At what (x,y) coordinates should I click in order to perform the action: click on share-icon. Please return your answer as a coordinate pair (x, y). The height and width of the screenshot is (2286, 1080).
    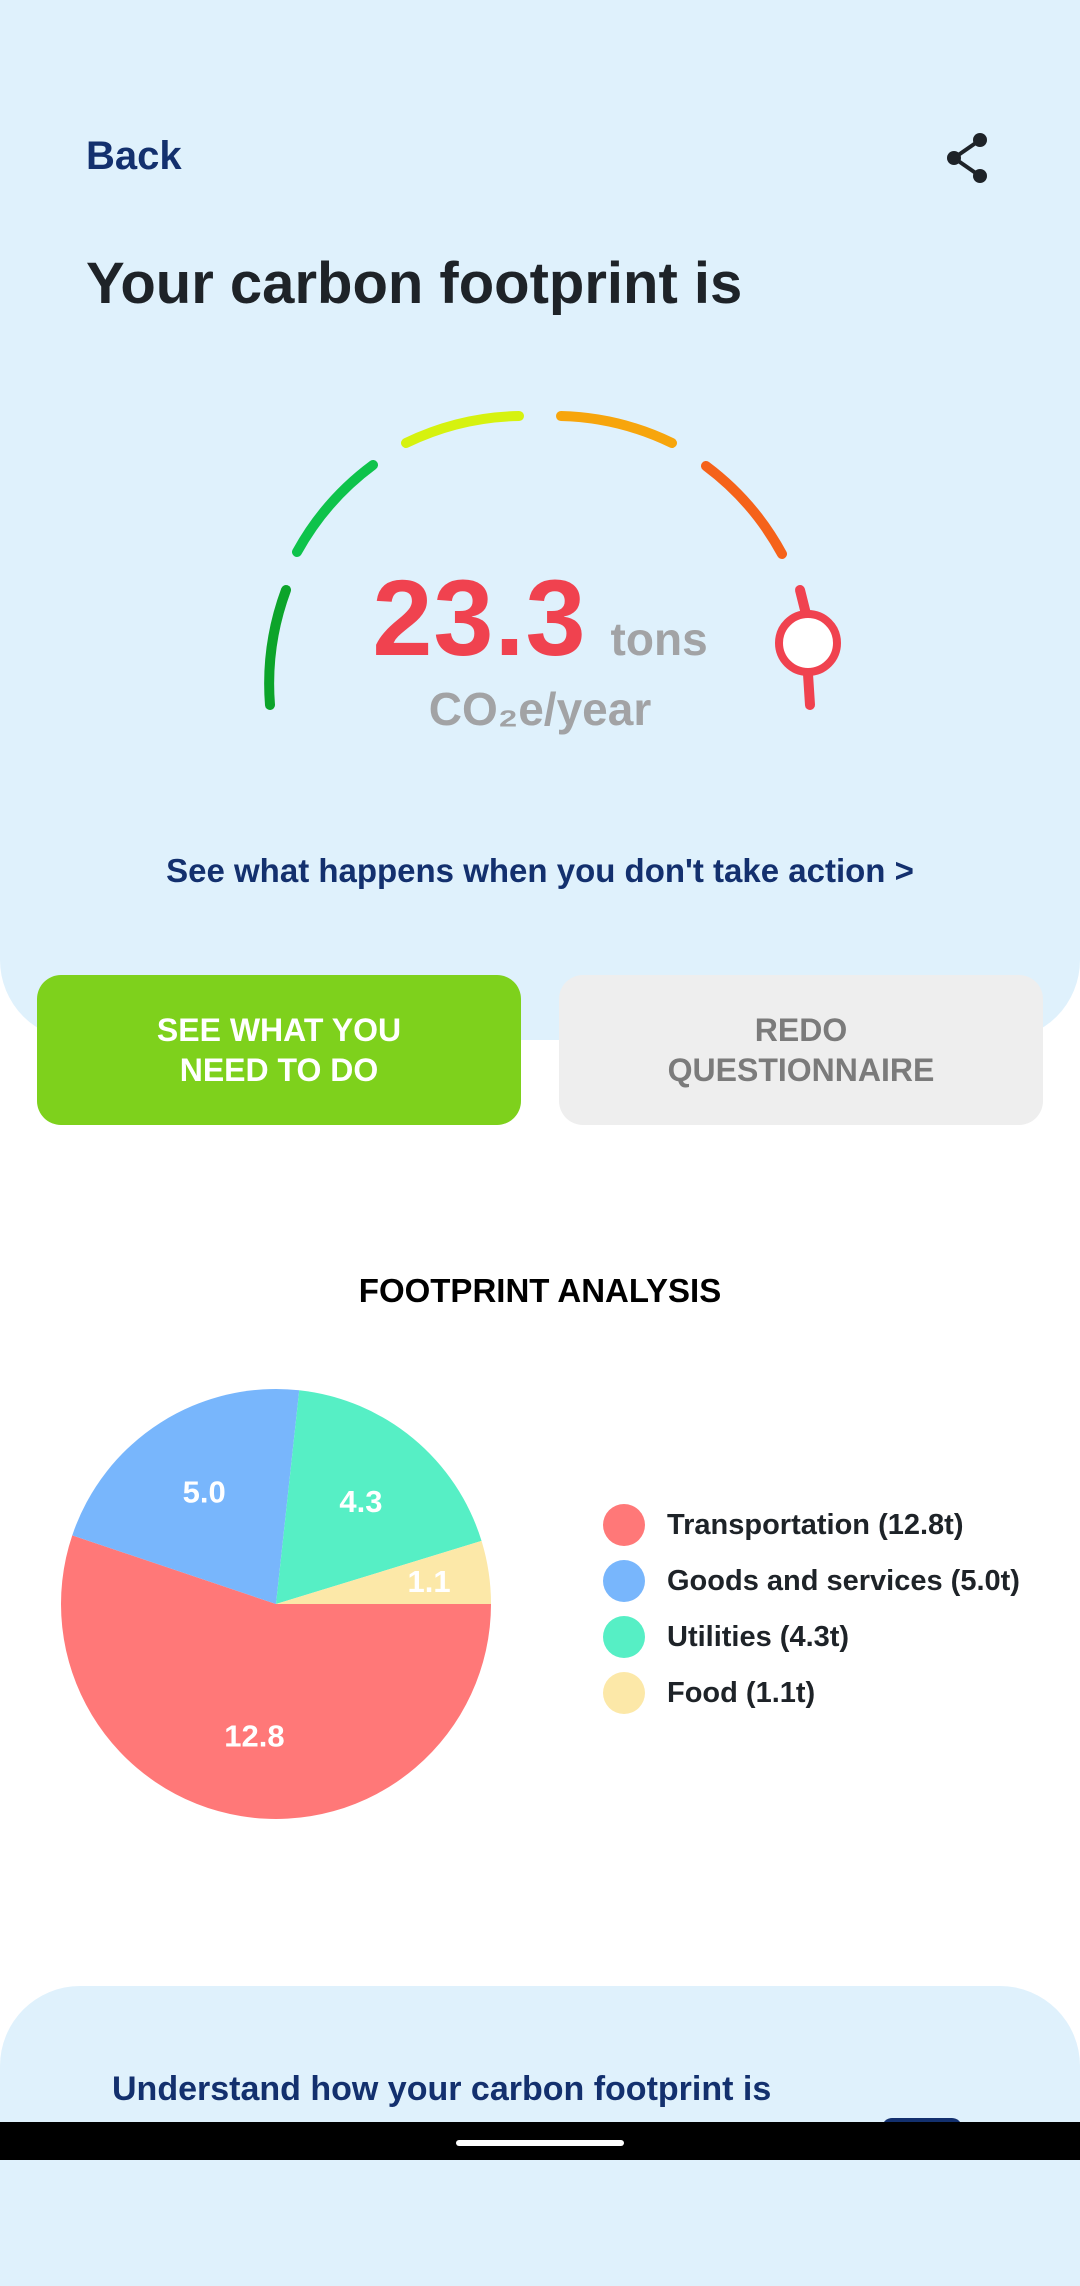
    Looking at the image, I should click on (968, 158).